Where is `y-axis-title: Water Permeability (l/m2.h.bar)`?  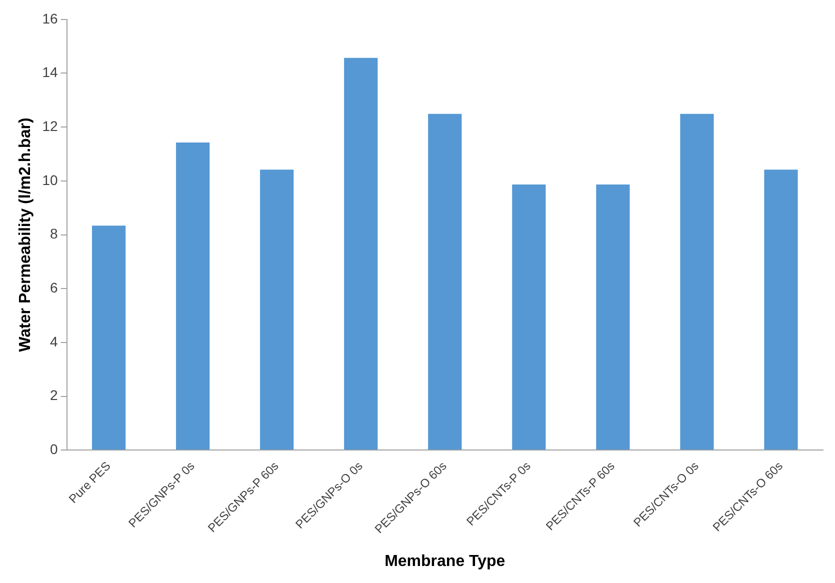
y-axis-title: Water Permeability (l/m2.h.bar) is located at coordinates (25, 235).